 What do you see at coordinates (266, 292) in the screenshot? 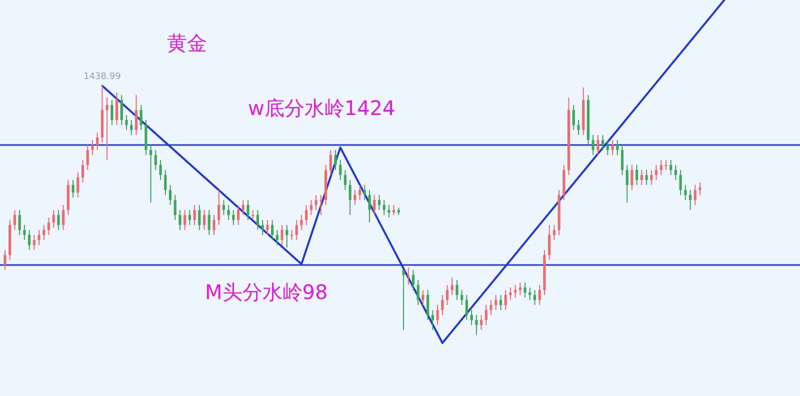
I see `ref-line-label: M头分水岭98` at bounding box center [266, 292].